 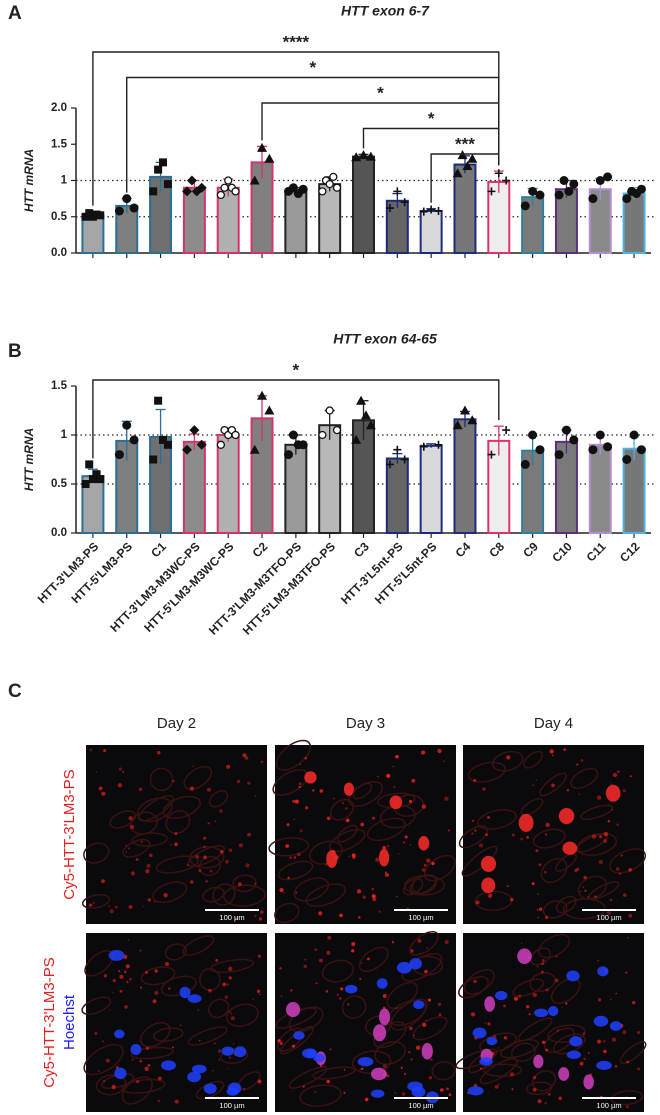 What do you see at coordinates (296, 41) in the screenshot?
I see `significance-label: ****` at bounding box center [296, 41].